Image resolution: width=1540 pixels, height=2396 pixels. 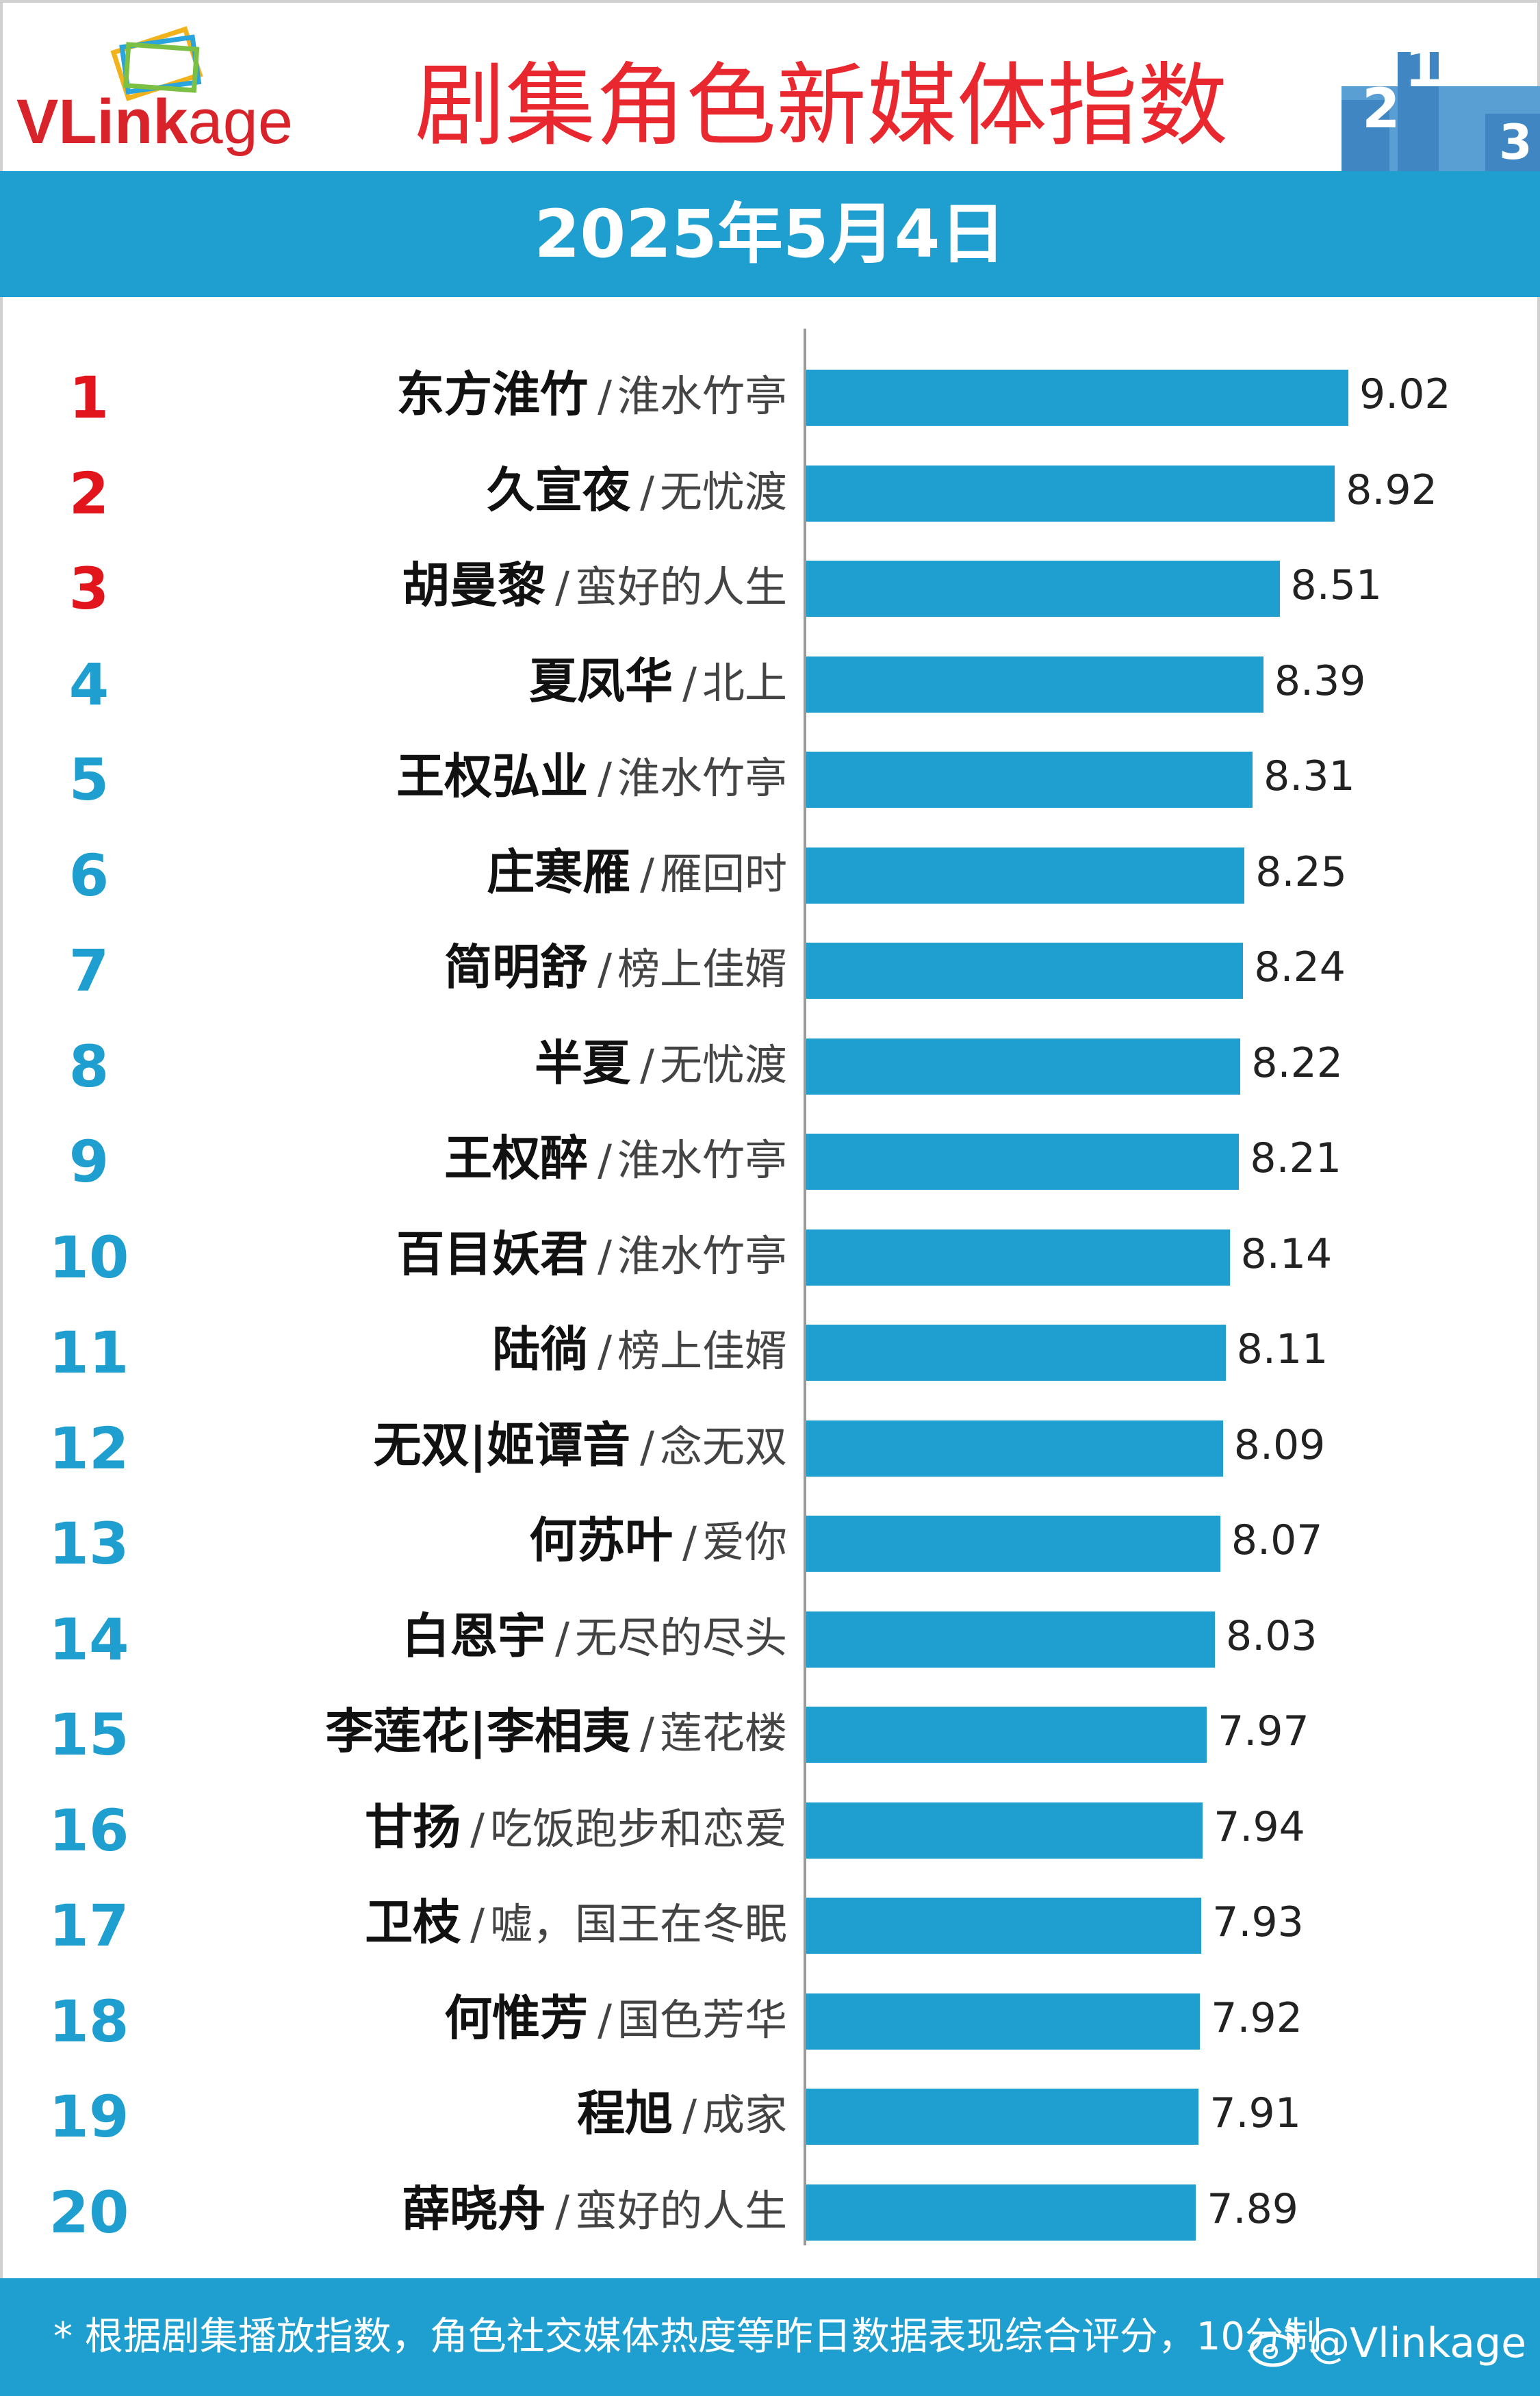 I want to click on date-banner: 2025年5月4日, so click(x=770, y=234).